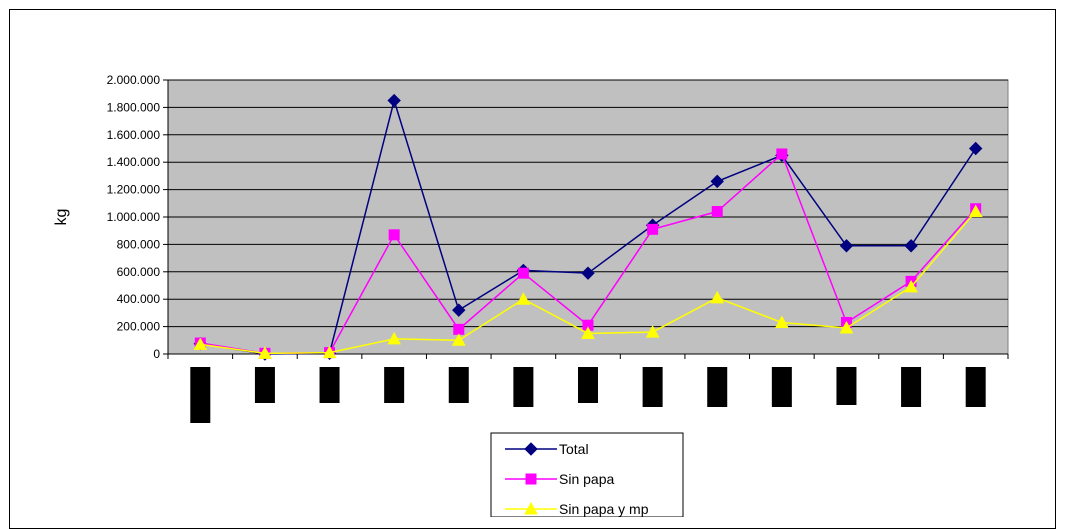 The width and height of the screenshot is (1067, 529). Describe the element at coordinates (139, 299) in the screenshot. I see `y-tick-label: 400.000` at that location.